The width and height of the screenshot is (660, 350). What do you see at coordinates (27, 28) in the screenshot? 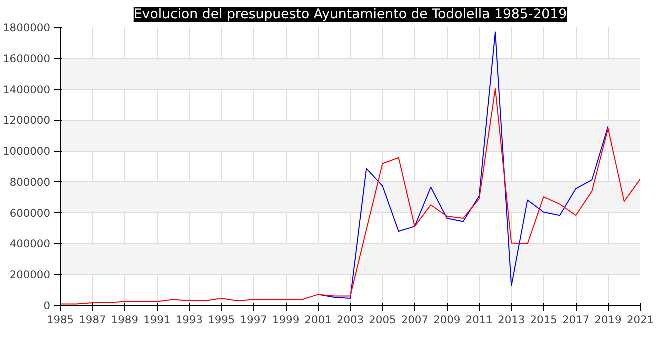
I see `y-tick-label: 1800000` at bounding box center [27, 28].